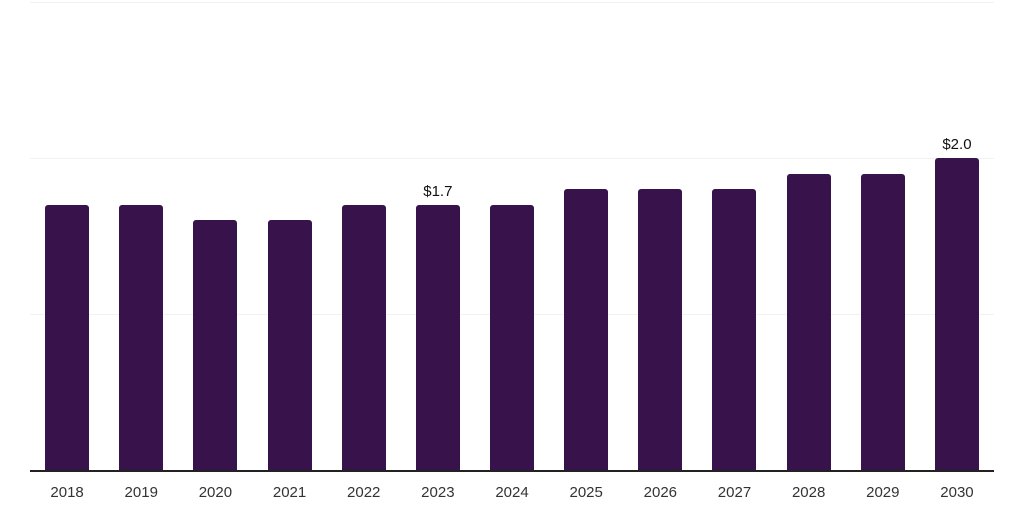 The width and height of the screenshot is (1024, 512). What do you see at coordinates (141, 337) in the screenshot?
I see `bar-2019` at bounding box center [141, 337].